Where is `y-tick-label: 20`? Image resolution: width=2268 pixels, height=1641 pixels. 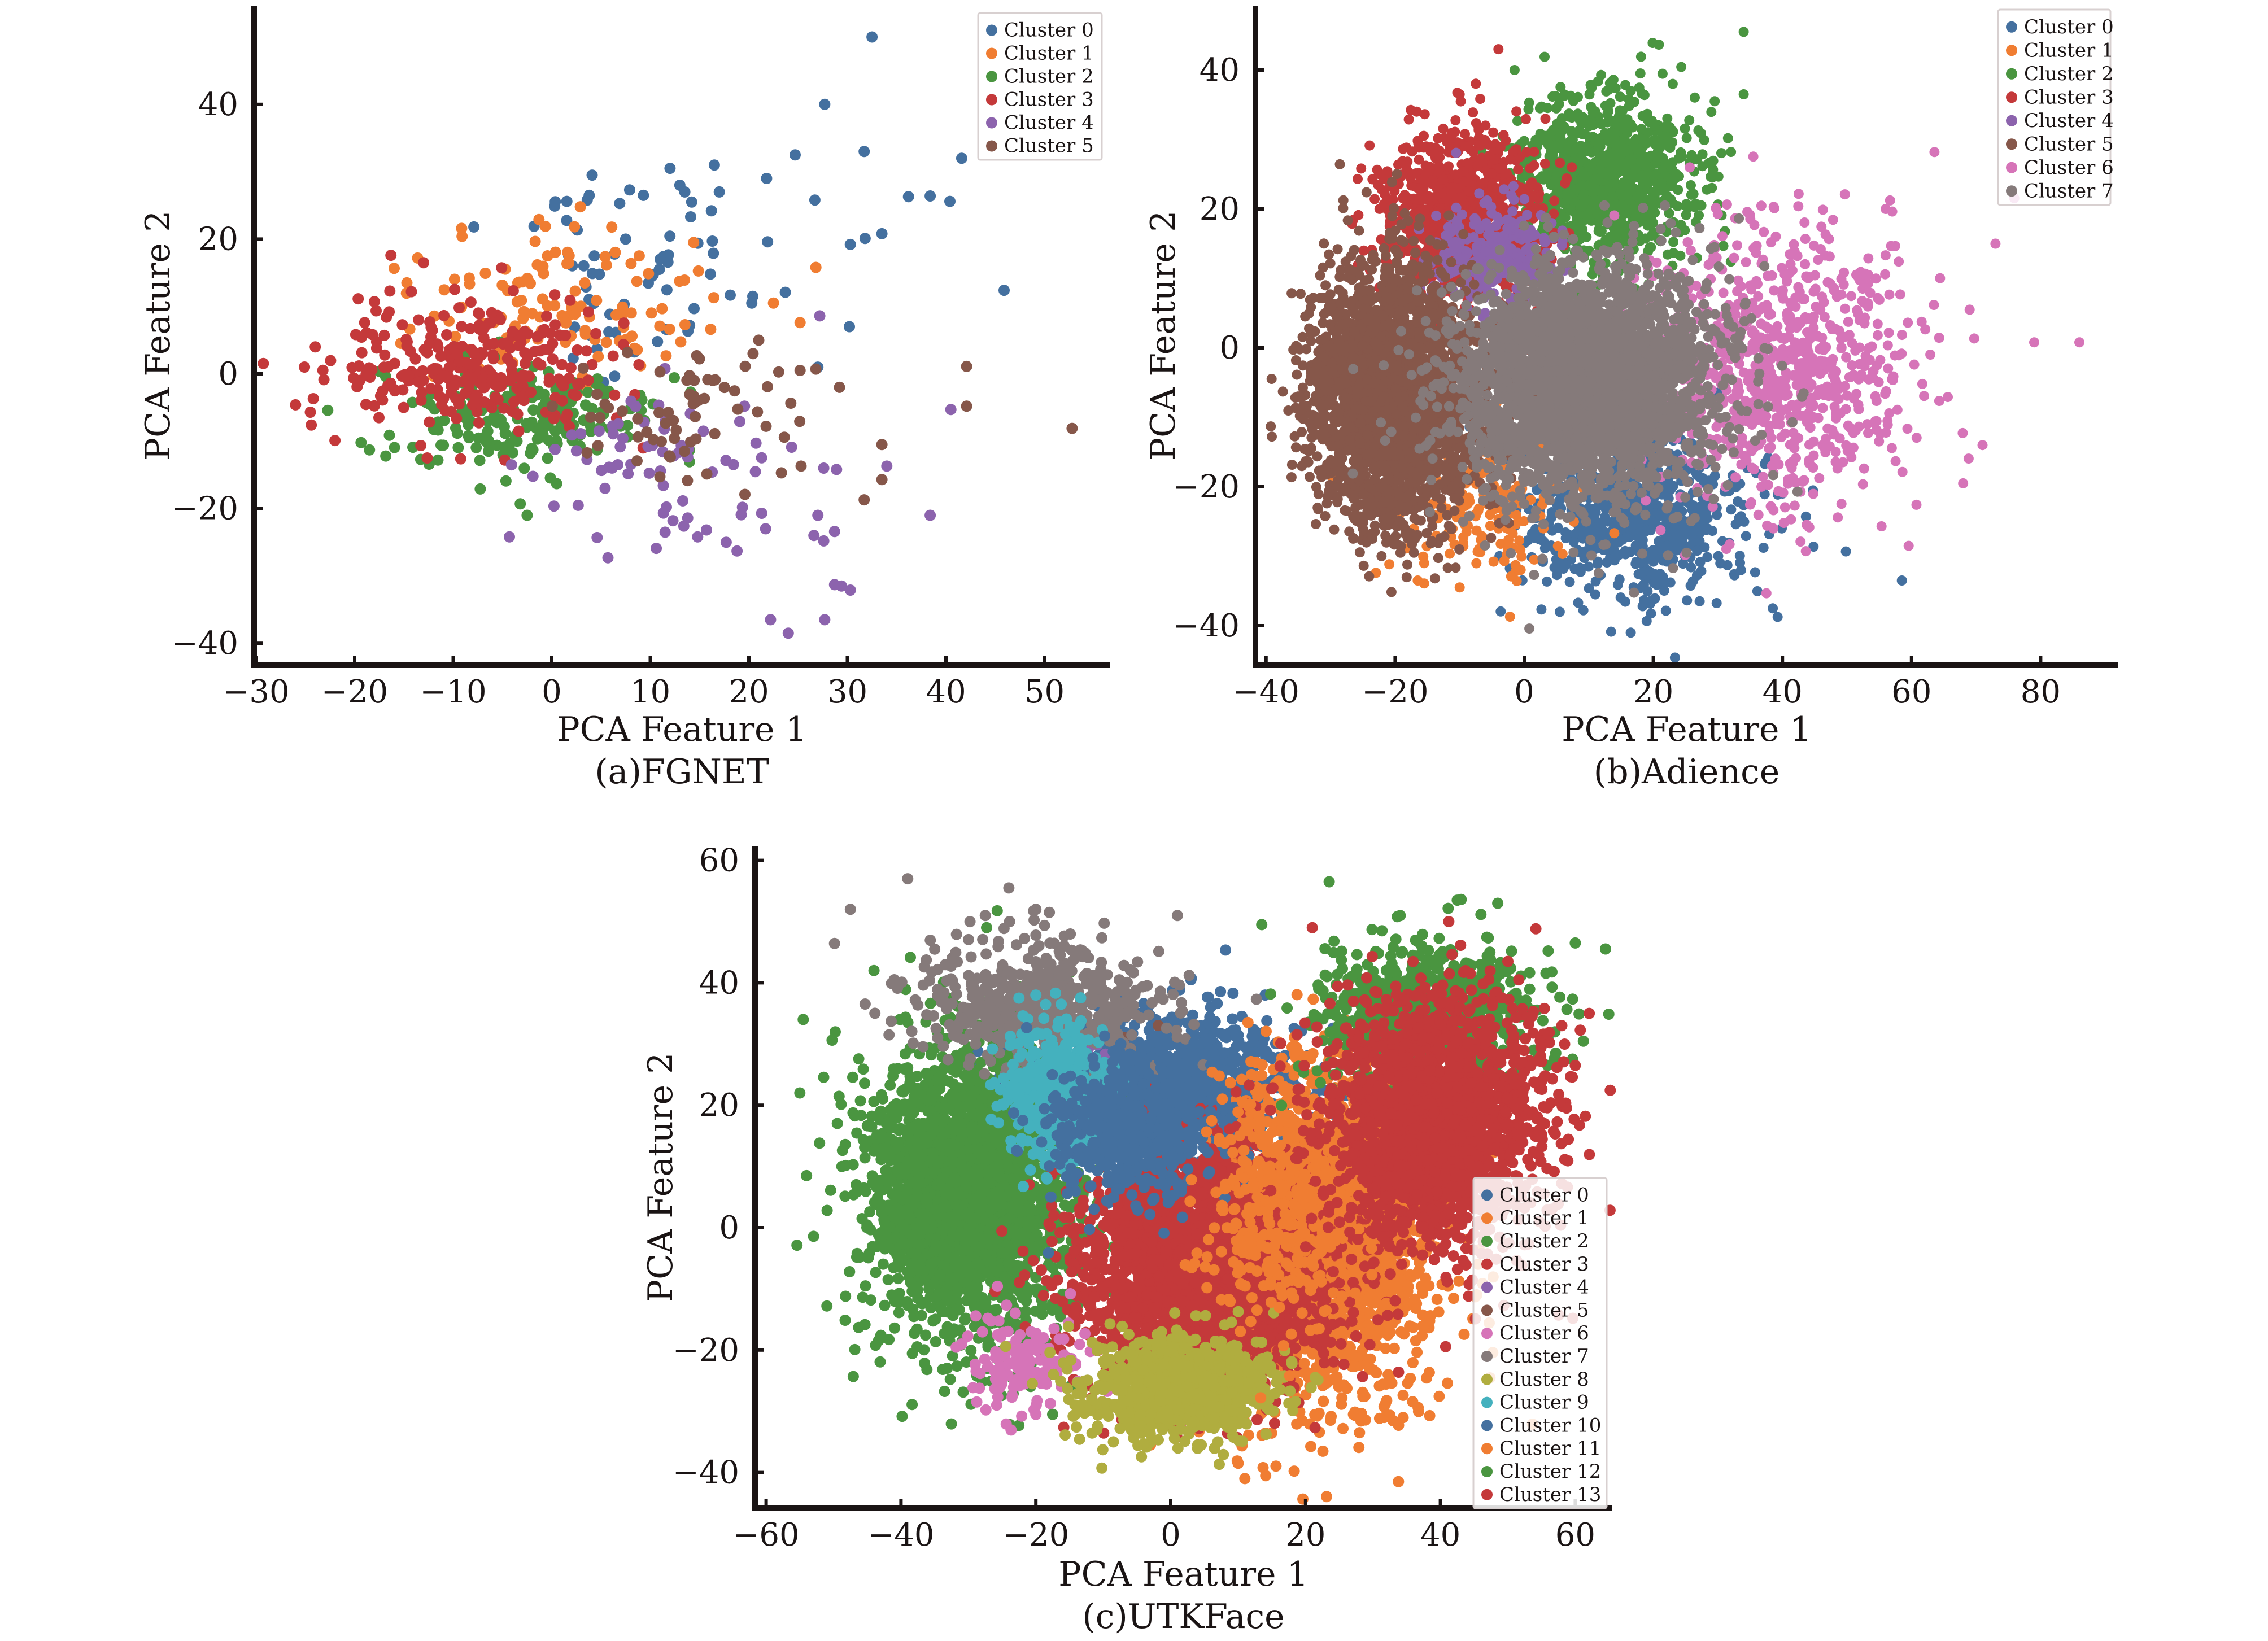
y-tick-label: 20 is located at coordinates (218, 239).